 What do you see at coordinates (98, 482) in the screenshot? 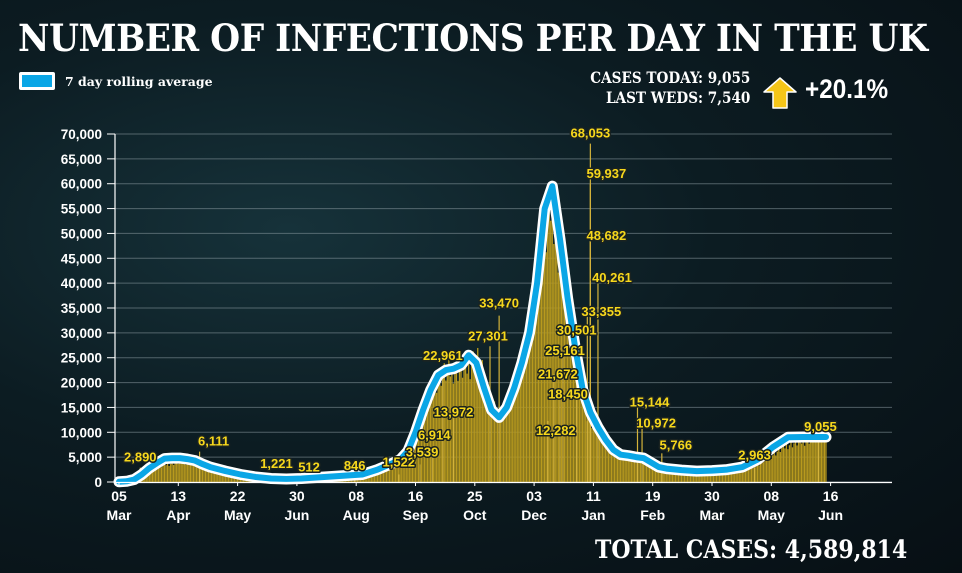
I see `y-tick-label: 0` at bounding box center [98, 482].